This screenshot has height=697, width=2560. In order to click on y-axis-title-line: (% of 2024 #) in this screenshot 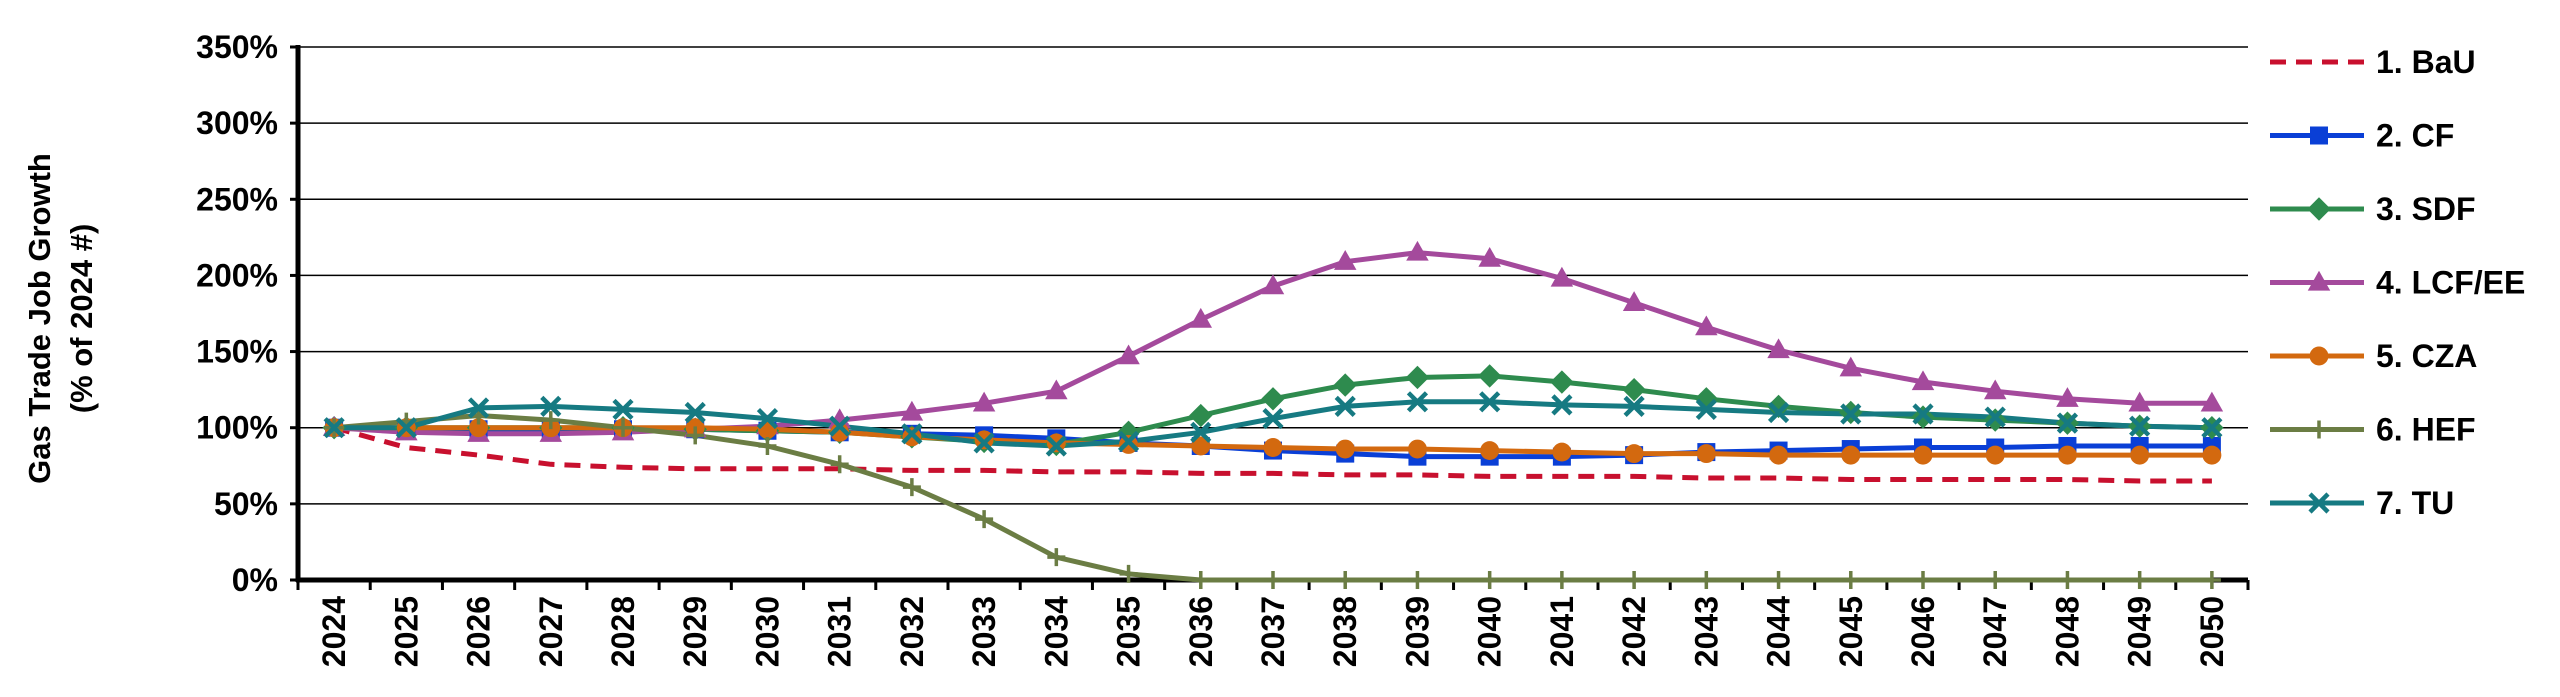, I will do `click(81, 319)`.